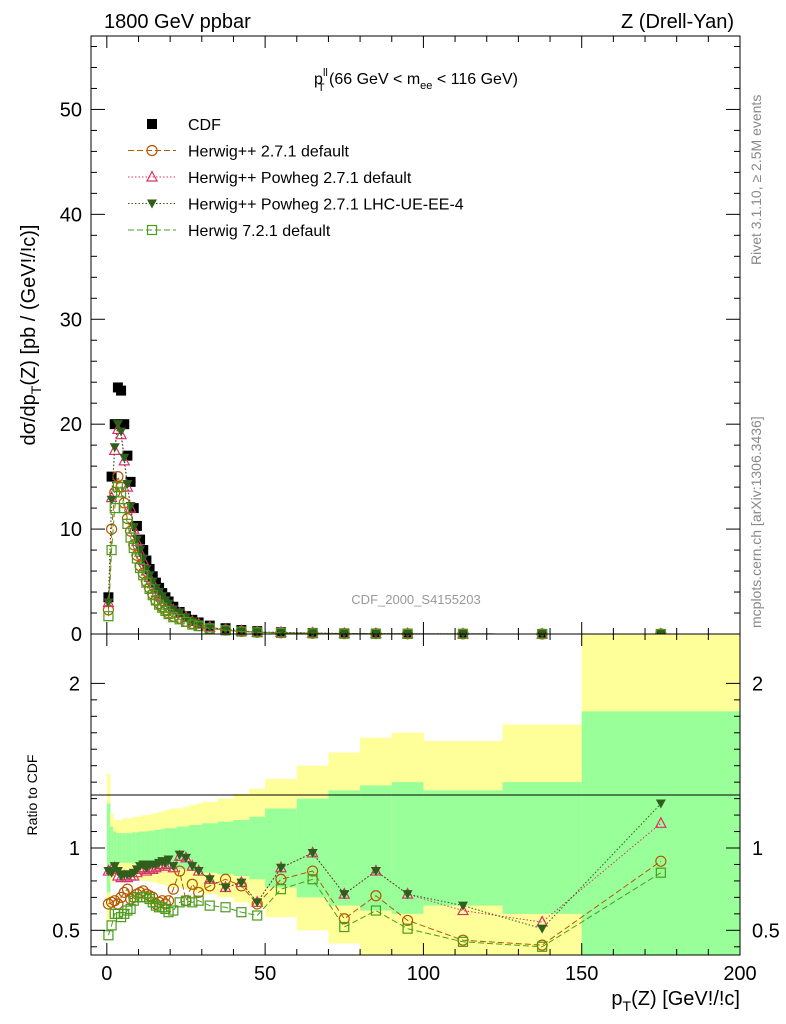 This screenshot has width=786, height=1024. What do you see at coordinates (384, 555) in the screenshot?
I see `series-line-herwigpp` at bounding box center [384, 555].